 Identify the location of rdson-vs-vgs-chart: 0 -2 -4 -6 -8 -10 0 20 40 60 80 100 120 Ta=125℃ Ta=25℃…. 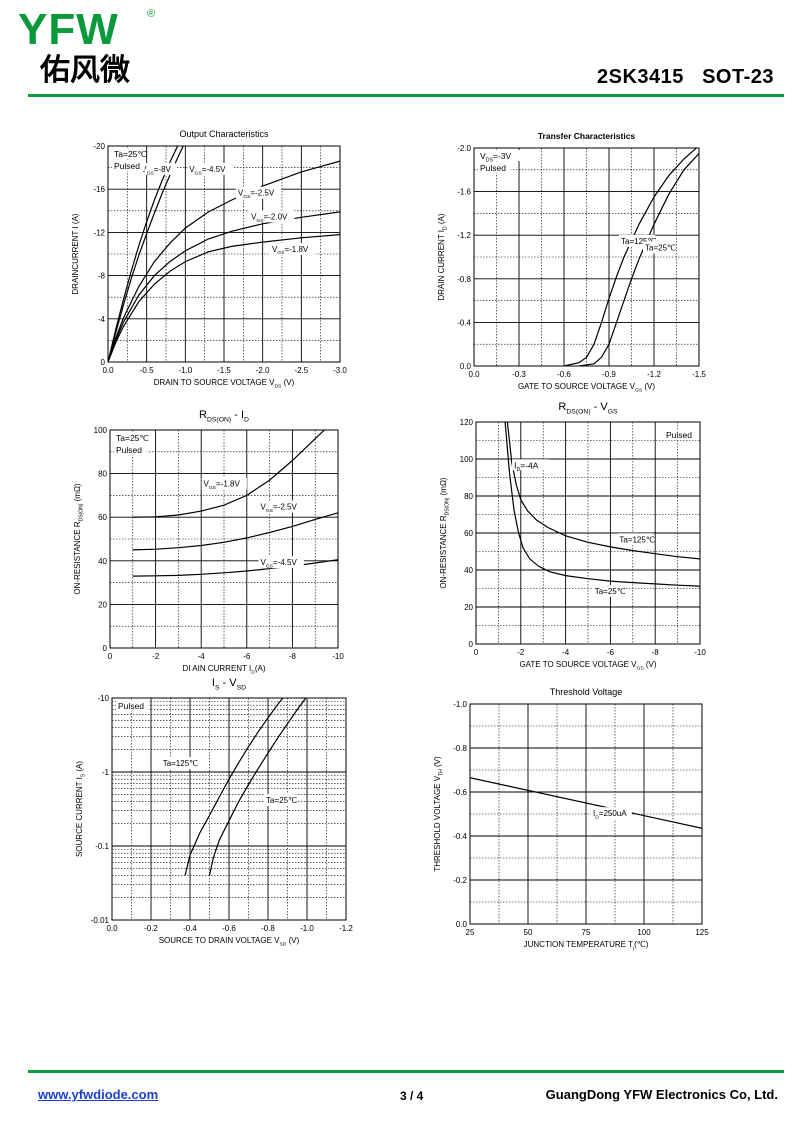
(572, 536).